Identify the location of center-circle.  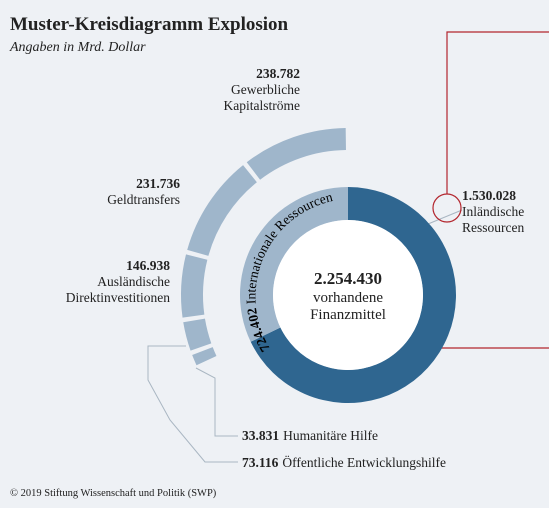
(348, 295).